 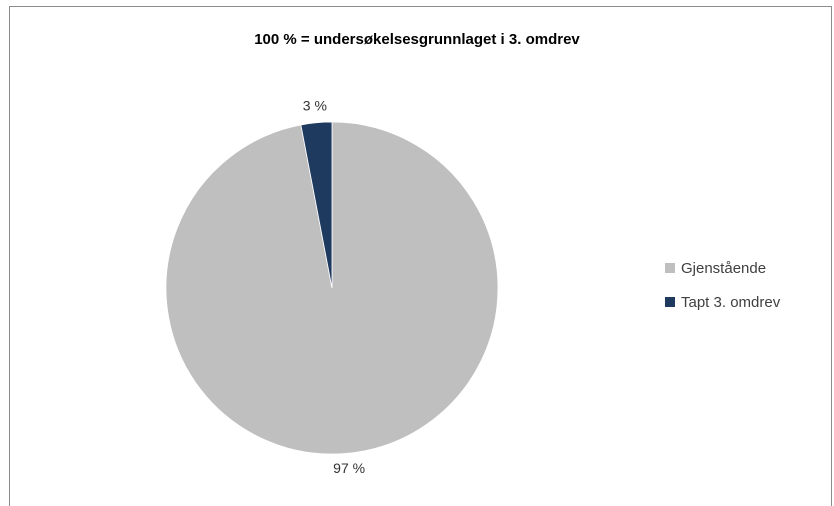 I want to click on legend-label-tapt: Tapt 3. omdrev, so click(x=730, y=302).